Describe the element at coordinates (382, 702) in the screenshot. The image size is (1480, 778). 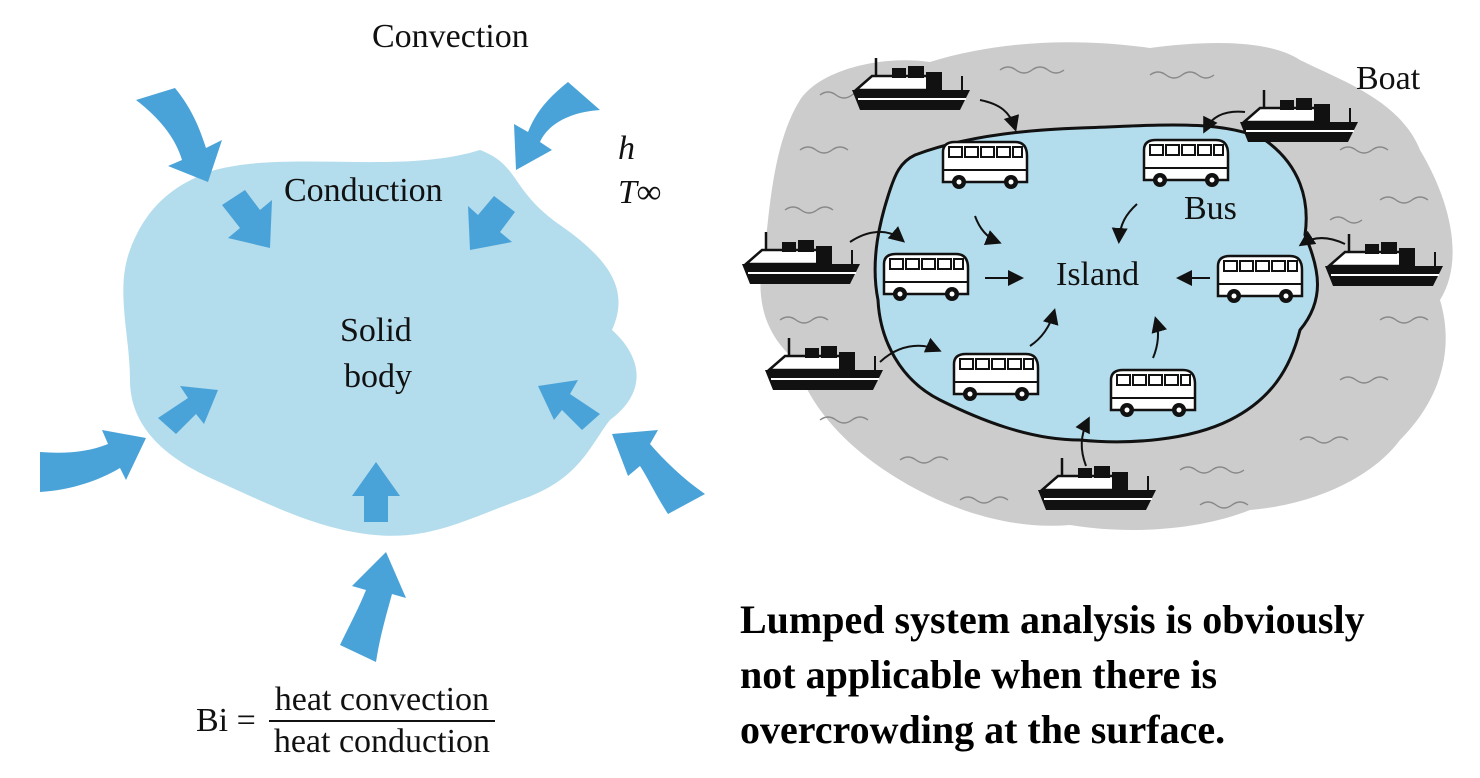
I see `biot-numerator: heat convection` at that location.